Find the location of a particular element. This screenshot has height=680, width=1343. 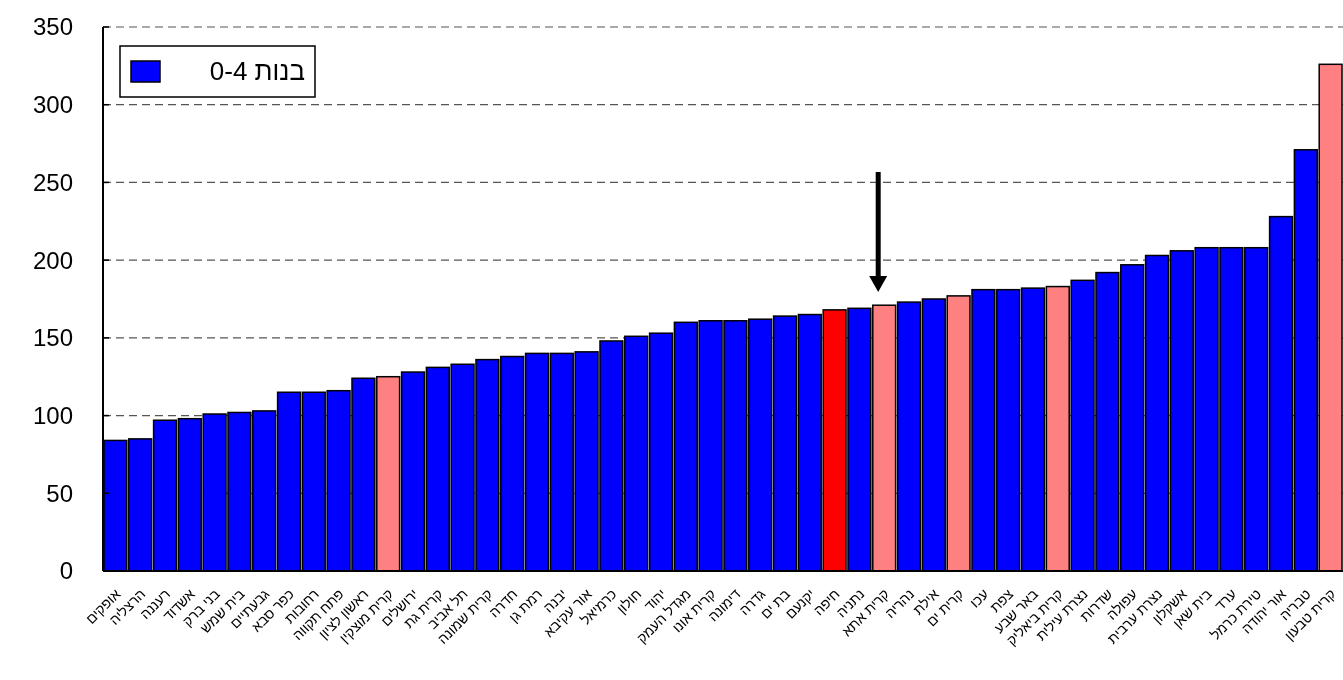

y-tick-label: 250 is located at coordinates (52, 182).